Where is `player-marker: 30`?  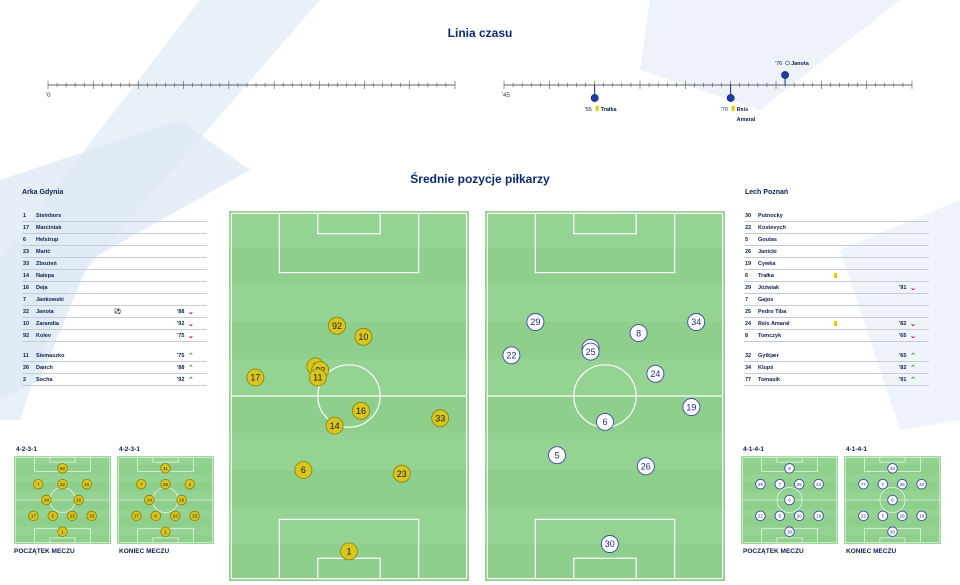 player-marker: 30 is located at coordinates (789, 531).